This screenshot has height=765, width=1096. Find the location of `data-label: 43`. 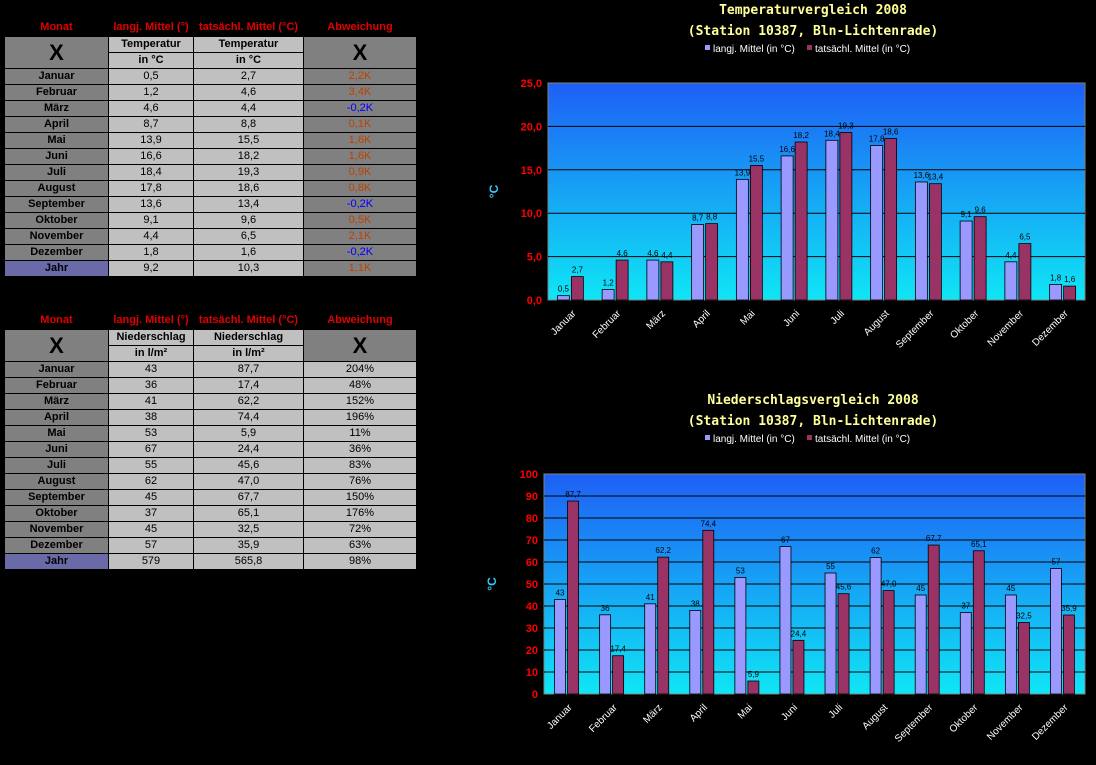

data-label: 43 is located at coordinates (560, 592).